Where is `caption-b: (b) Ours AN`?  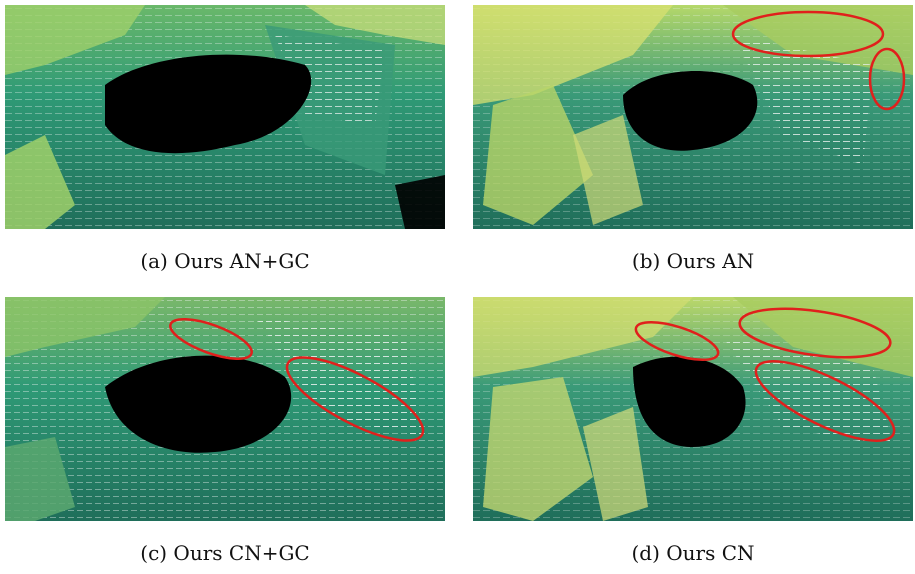 caption-b: (b) Ours AN is located at coordinates (693, 261).